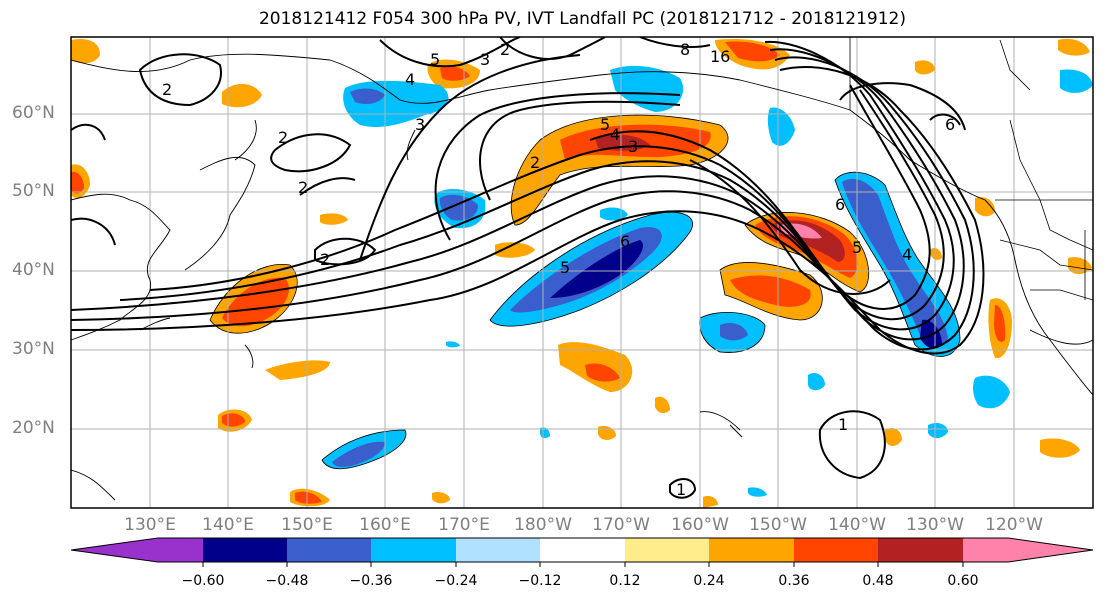 The width and height of the screenshot is (1105, 601). I want to click on colorbar-tick-label: −0.36, so click(371, 581).